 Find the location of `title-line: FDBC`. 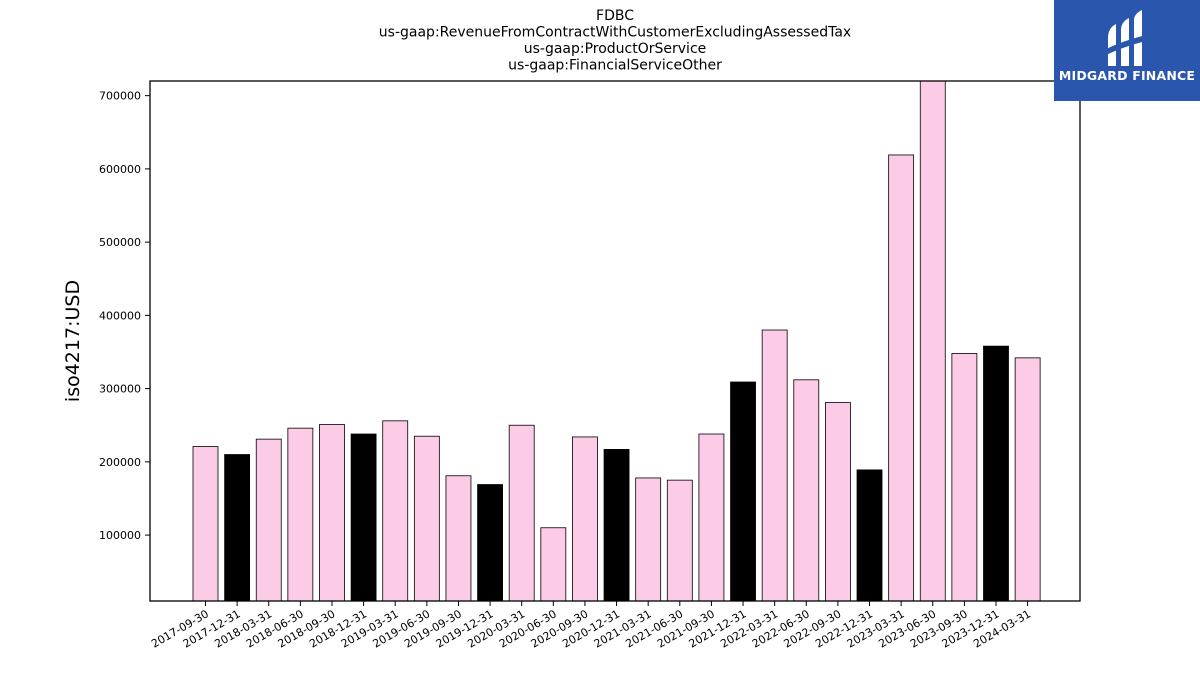

title-line: FDBC is located at coordinates (615, 16).